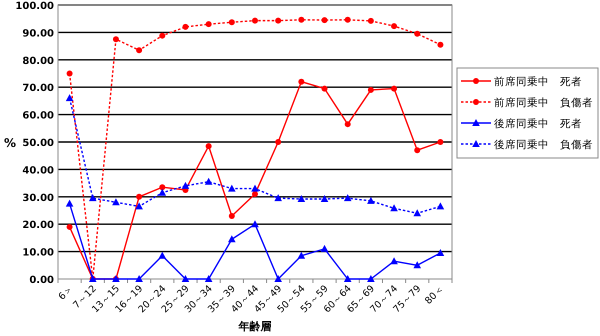 Image resolution: width=600 pixels, height=336 pixels. I want to click on legend-label: 前席同乗中 負傷者, so click(543, 102).